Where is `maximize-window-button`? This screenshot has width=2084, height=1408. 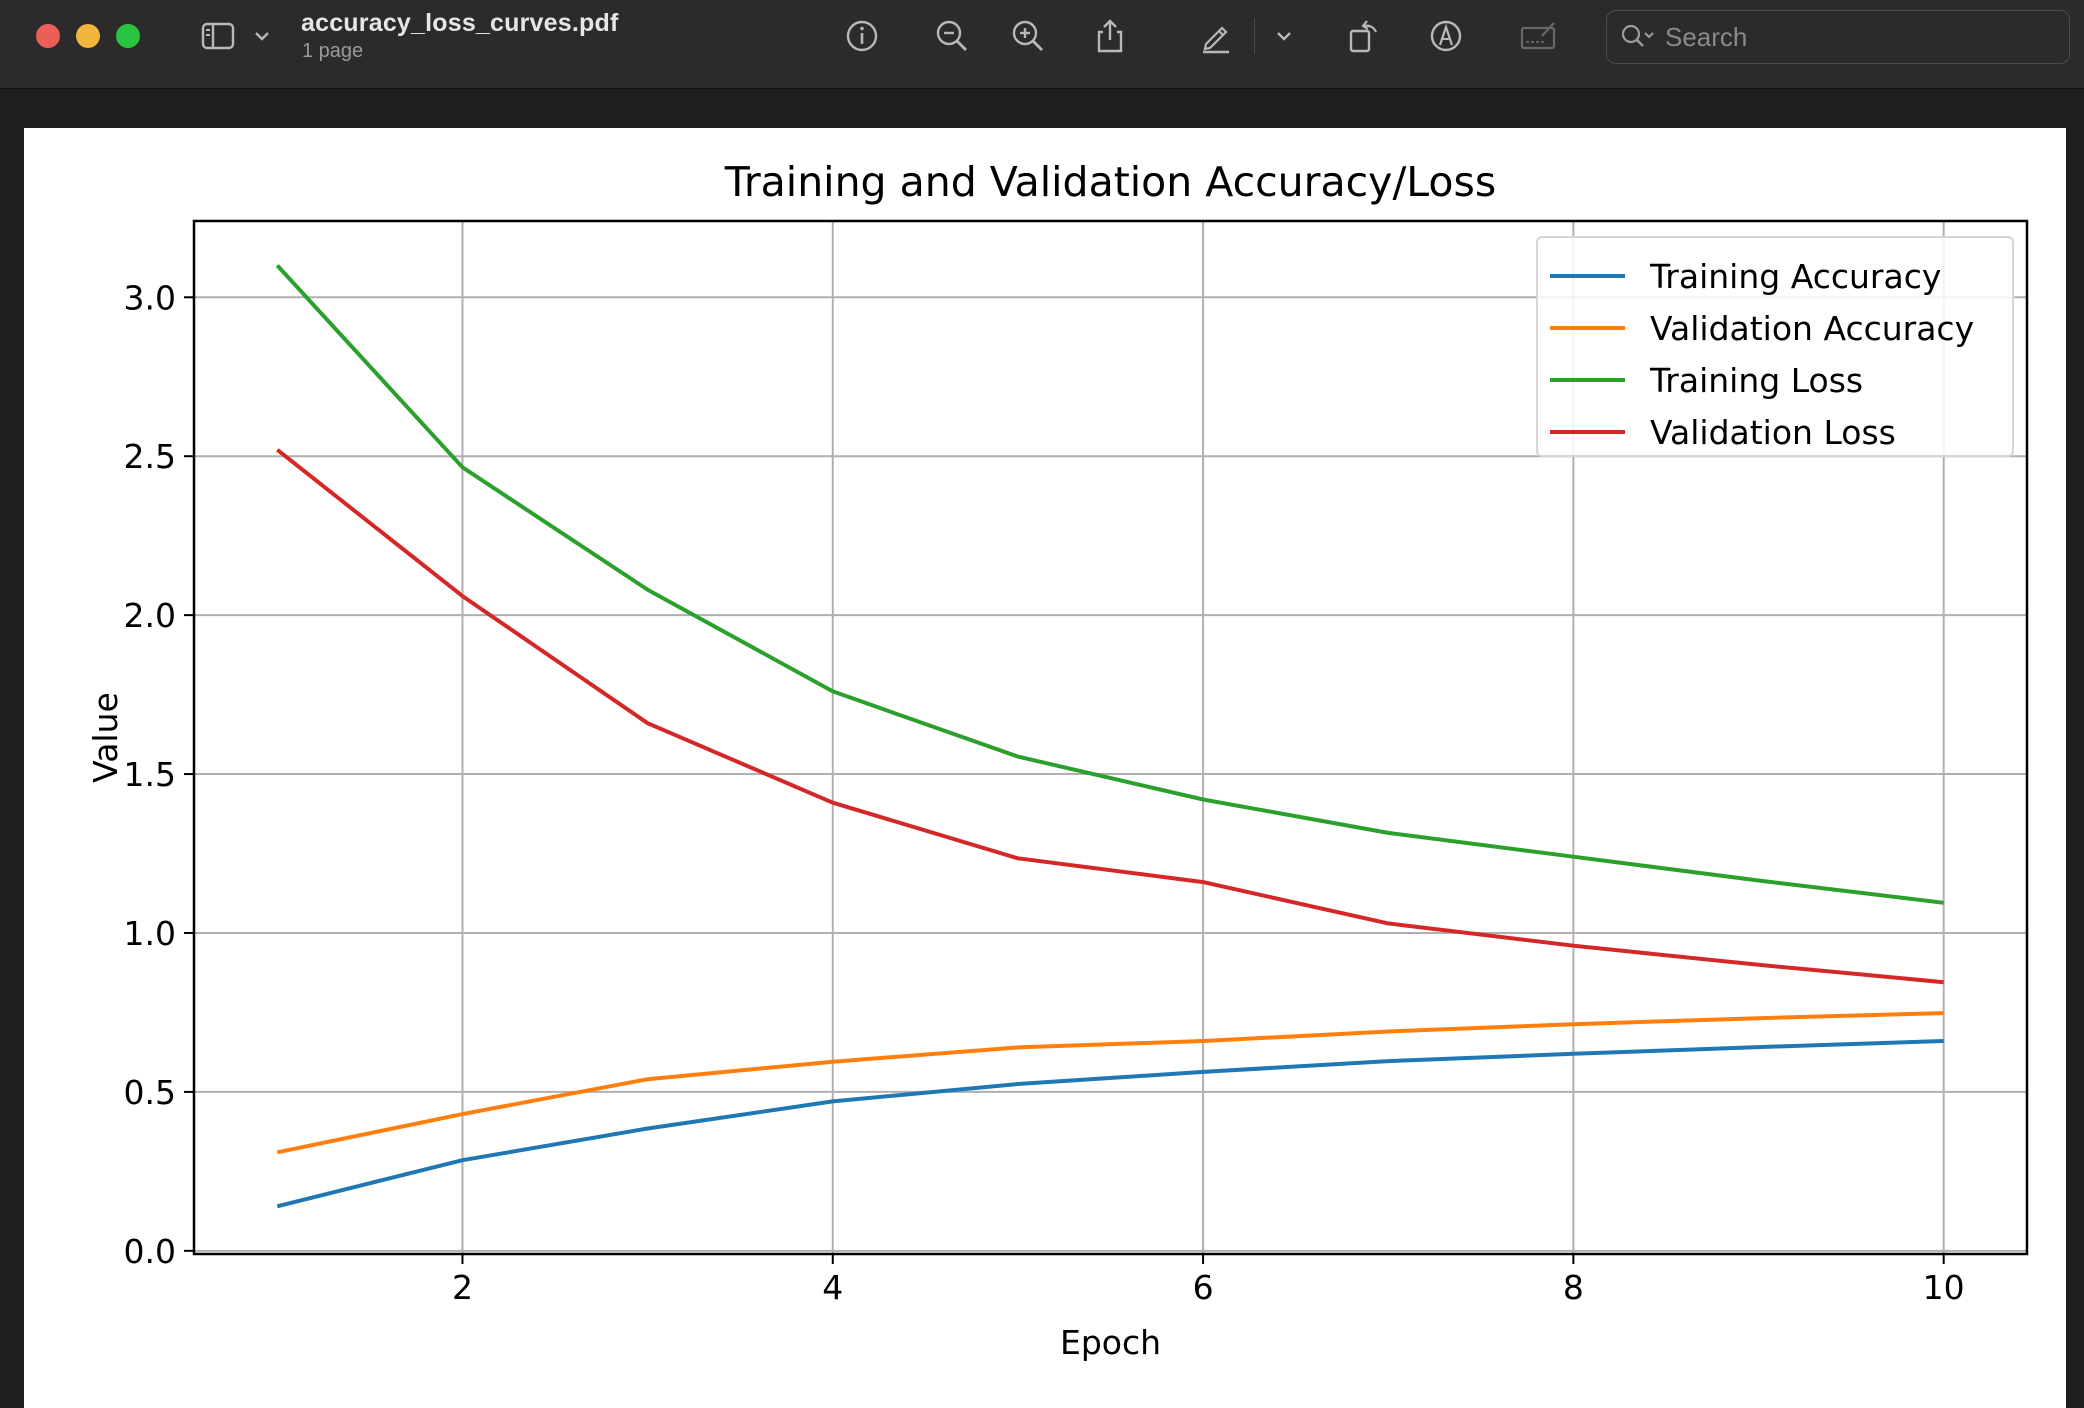 maximize-window-button is located at coordinates (128, 36).